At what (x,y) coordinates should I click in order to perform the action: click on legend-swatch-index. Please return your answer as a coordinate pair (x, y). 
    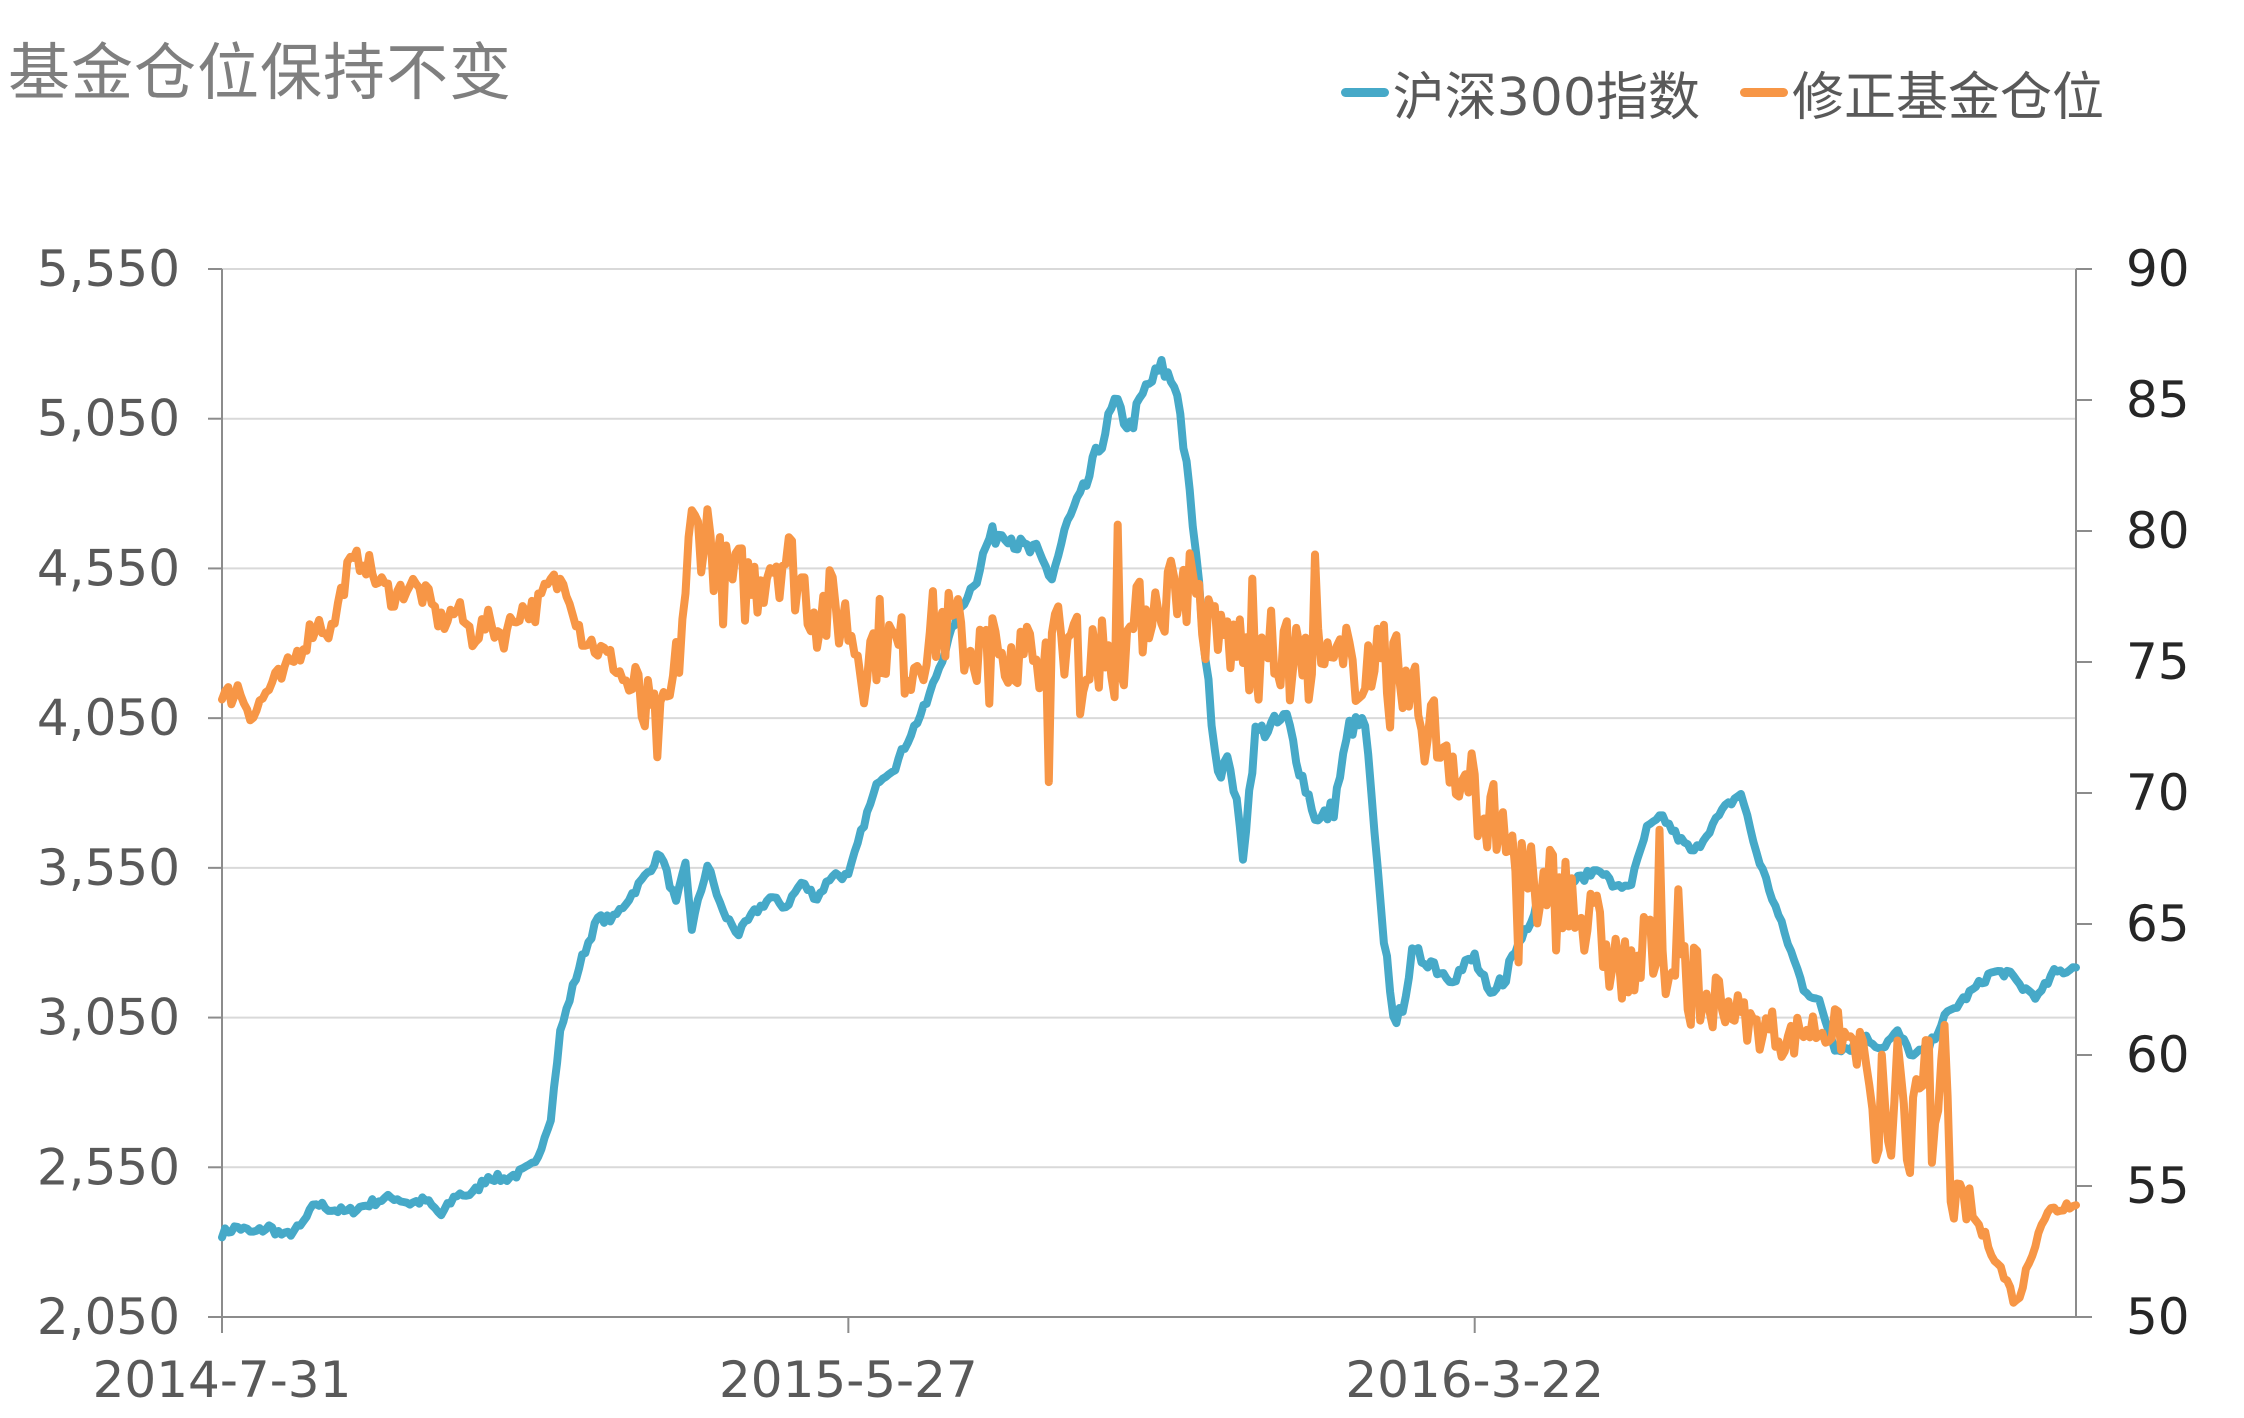
    Looking at the image, I should click on (1364, 92).